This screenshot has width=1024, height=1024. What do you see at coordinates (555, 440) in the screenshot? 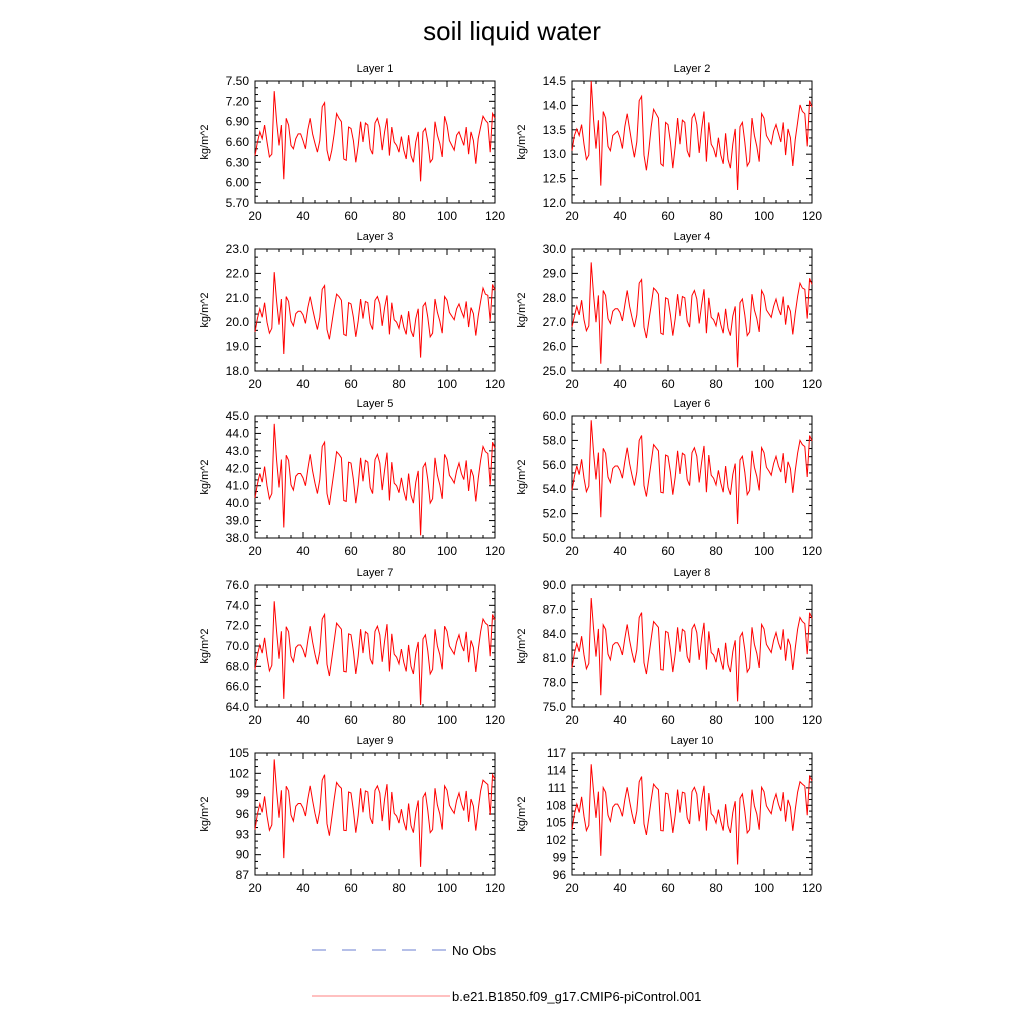
I see `y-tick-label: 58.0` at bounding box center [555, 440].